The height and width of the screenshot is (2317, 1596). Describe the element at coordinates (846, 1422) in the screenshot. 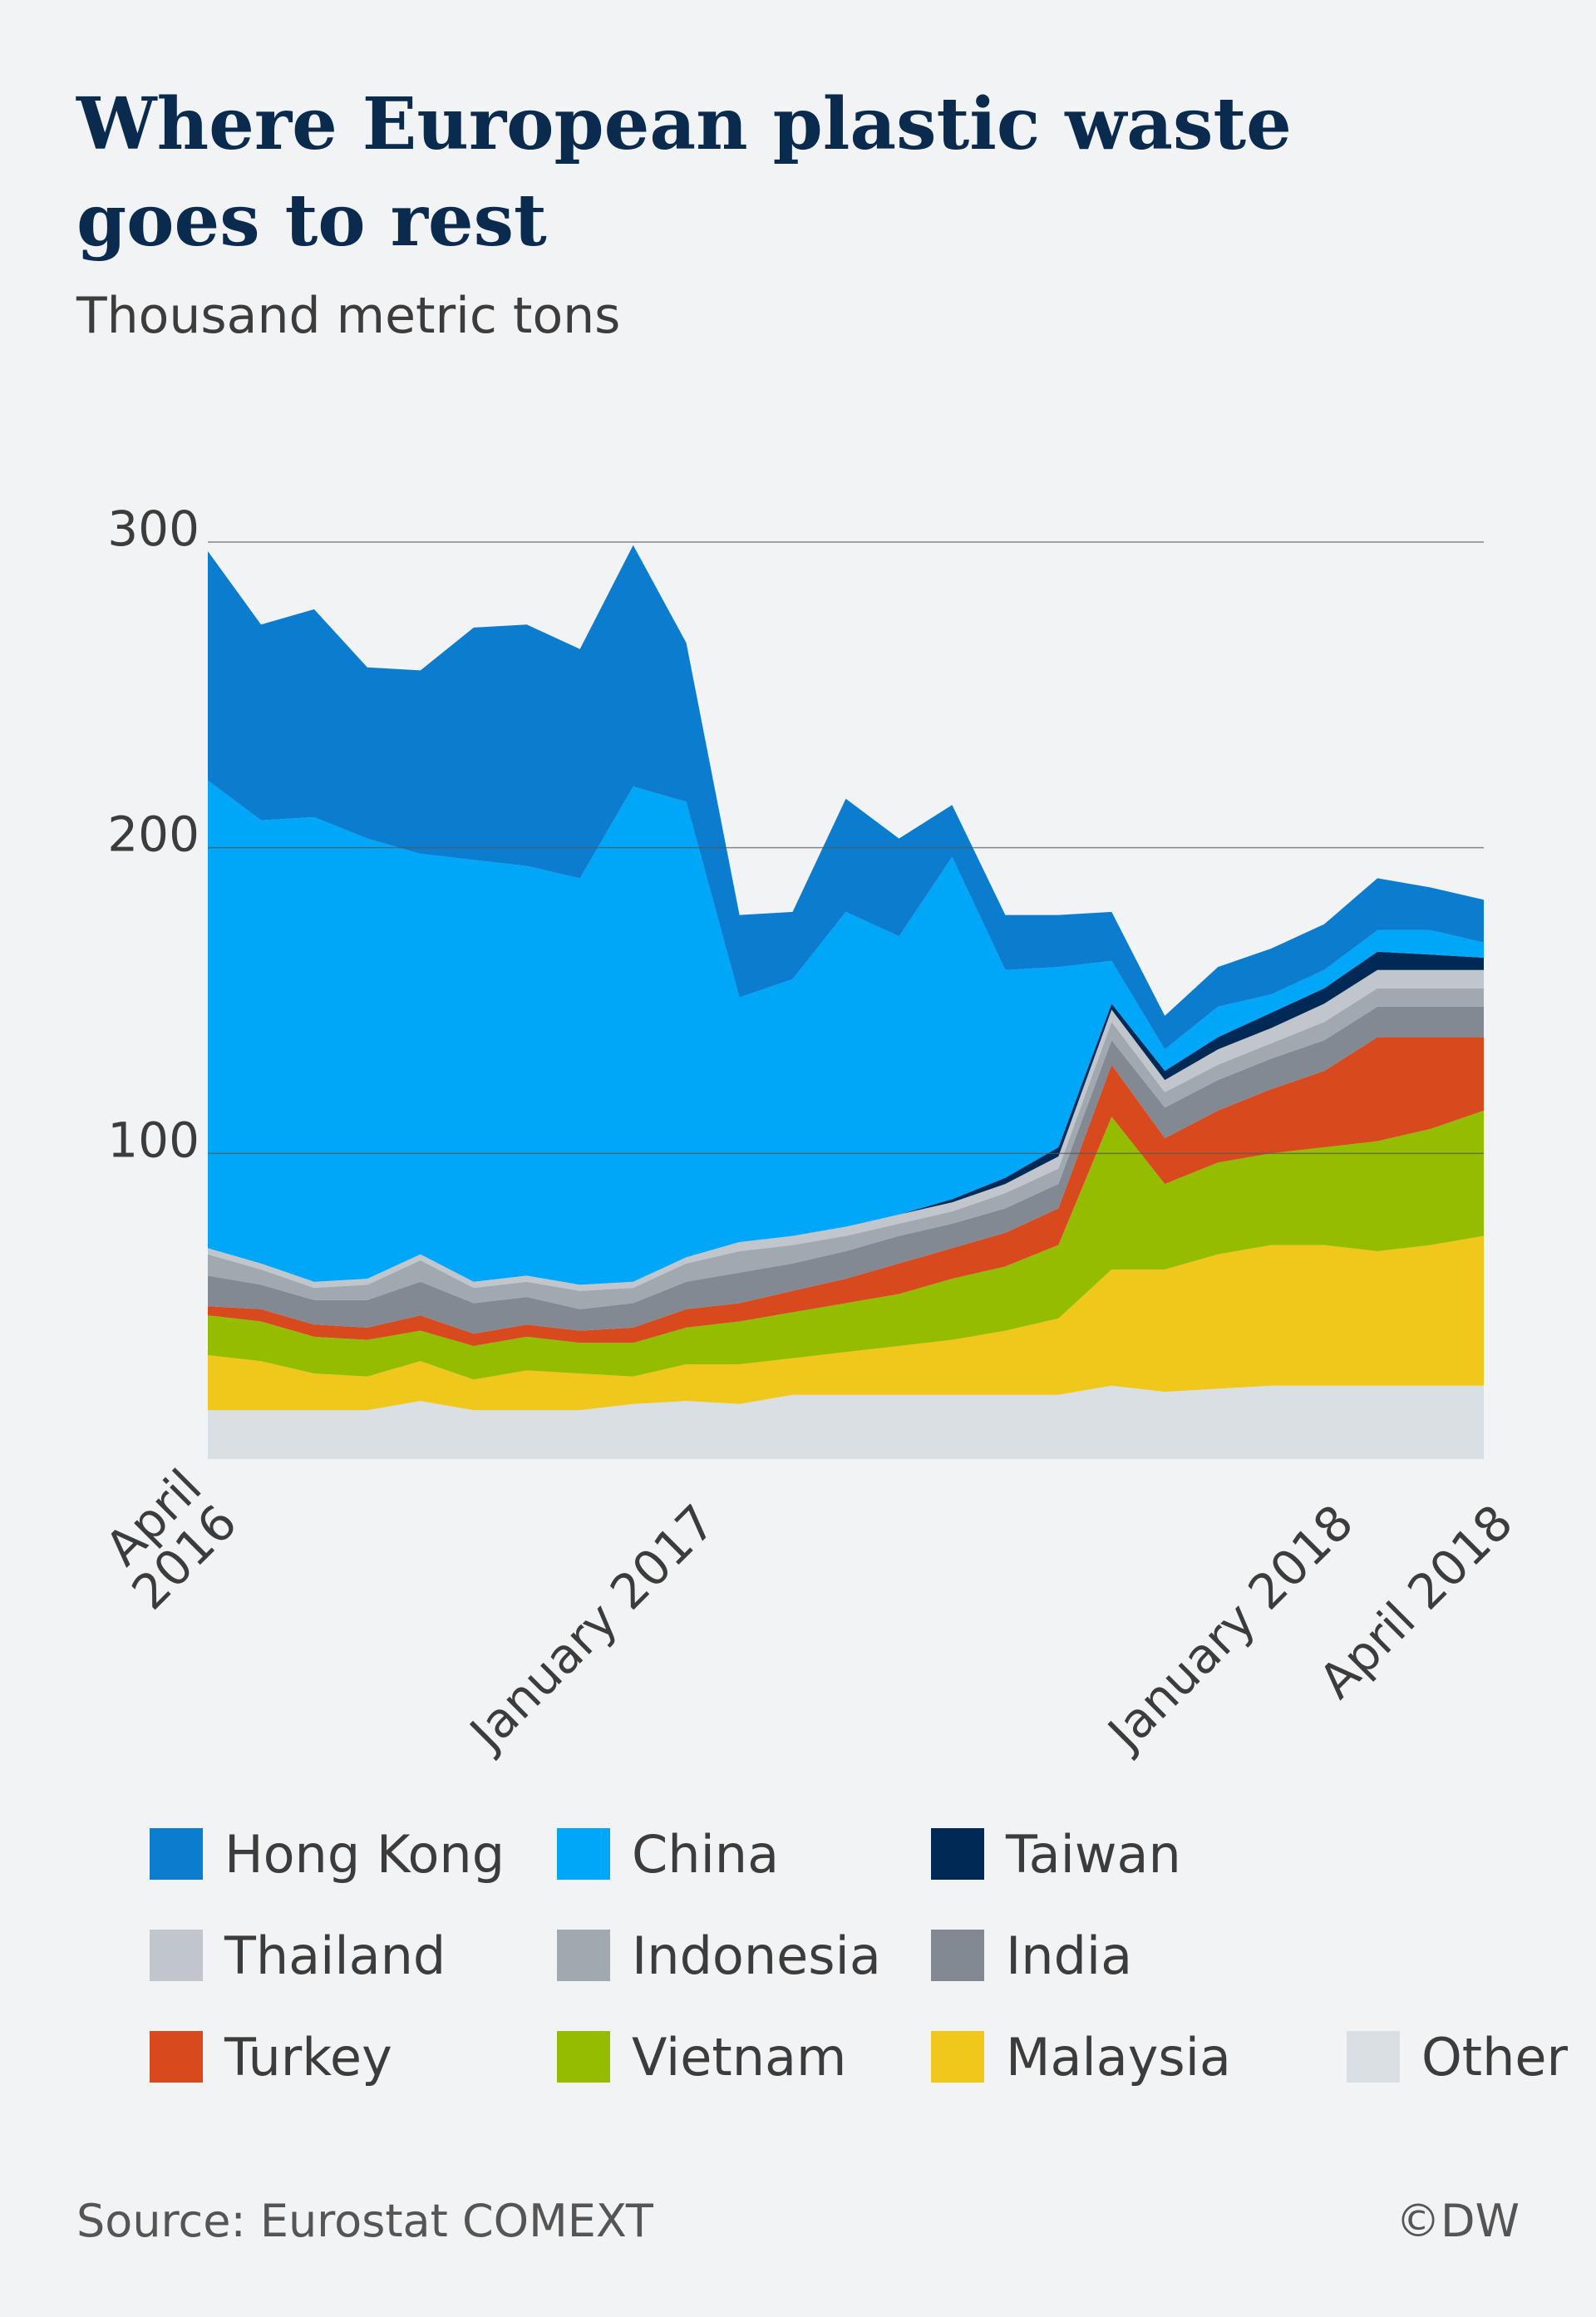

I see `area-other` at that location.